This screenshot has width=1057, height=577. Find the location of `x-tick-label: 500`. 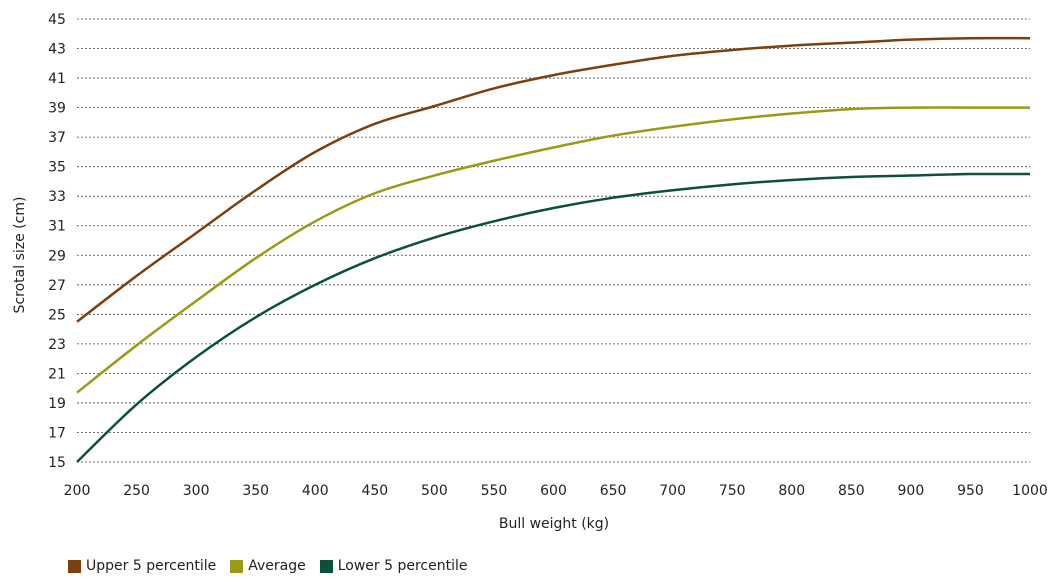

x-tick-label: 500 is located at coordinates (434, 491).